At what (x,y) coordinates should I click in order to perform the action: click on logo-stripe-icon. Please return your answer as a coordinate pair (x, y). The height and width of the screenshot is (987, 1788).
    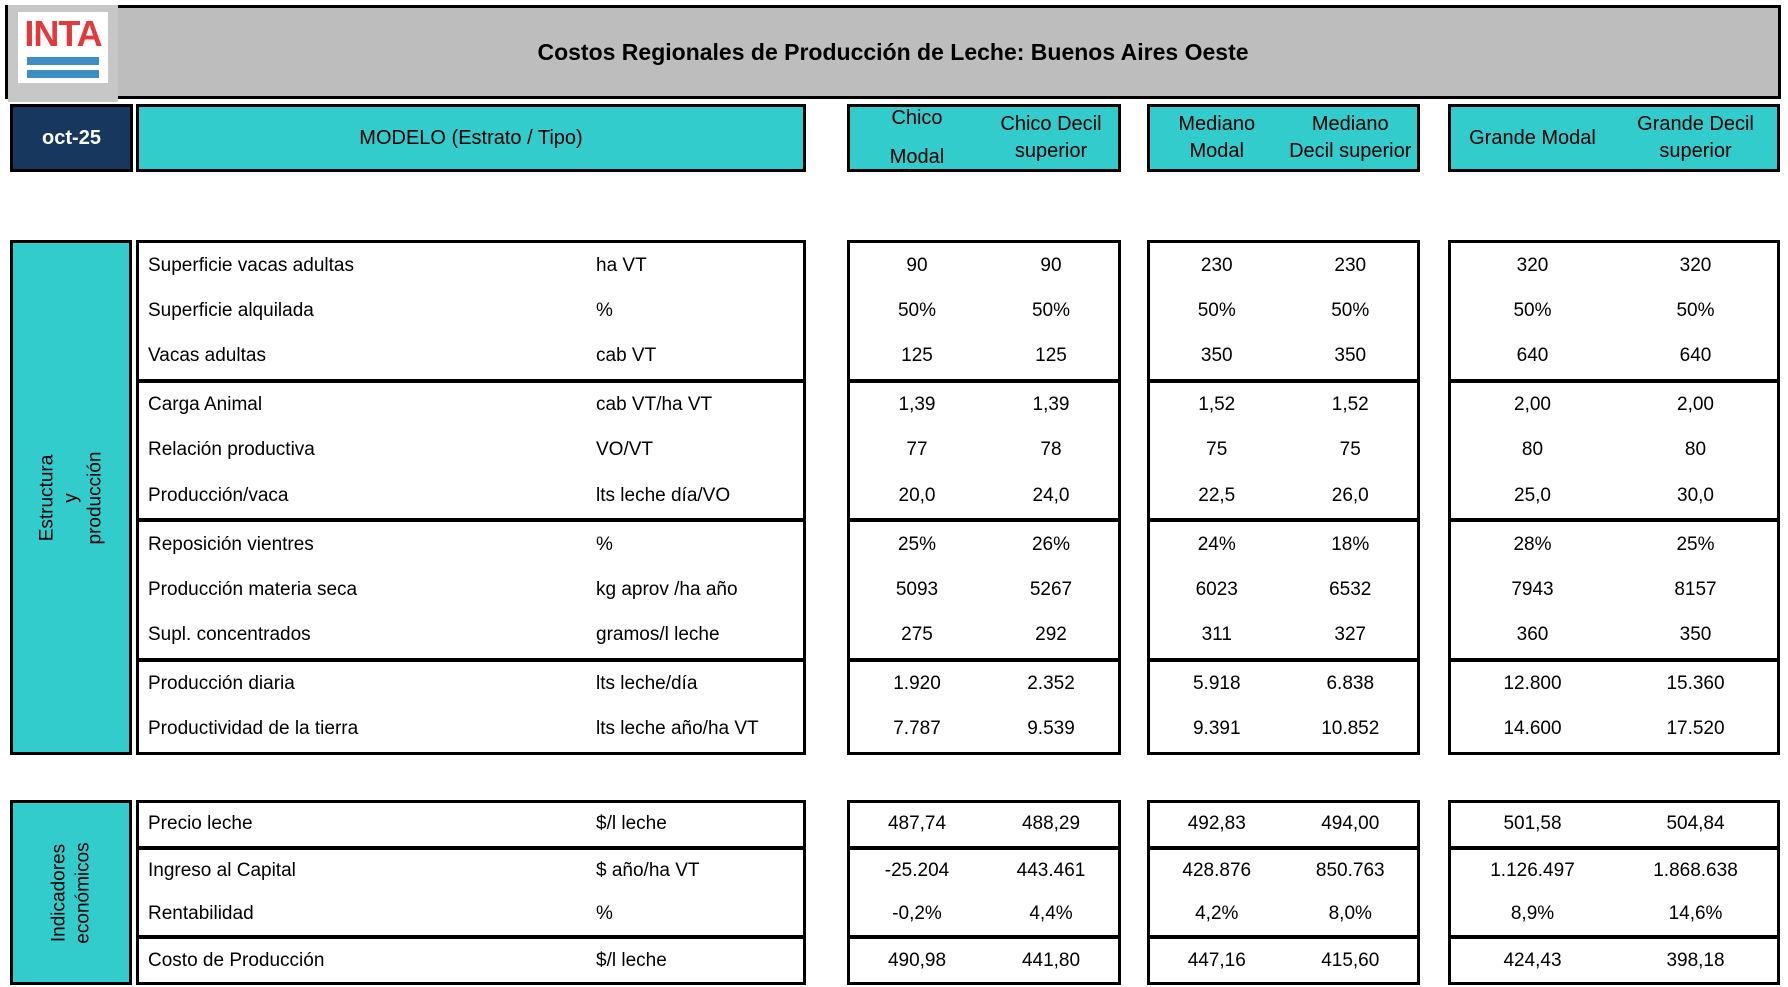
    Looking at the image, I should click on (63, 61).